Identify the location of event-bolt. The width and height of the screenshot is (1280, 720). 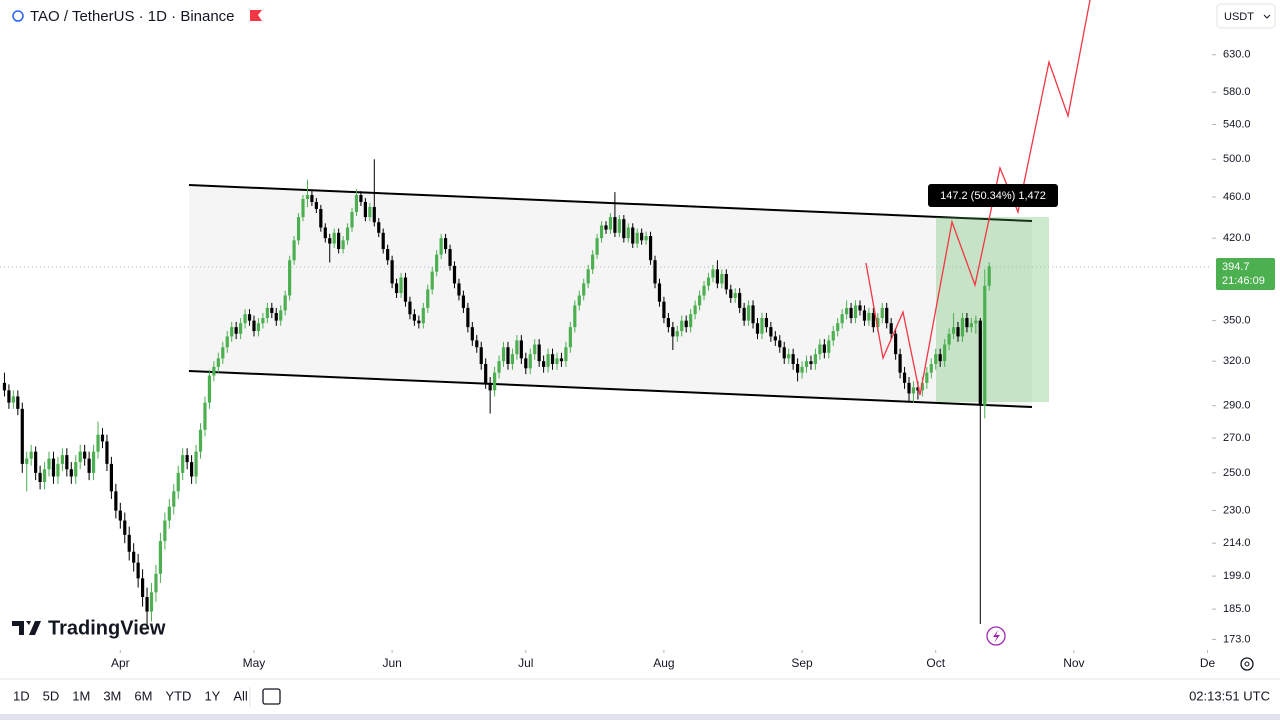
(996, 636).